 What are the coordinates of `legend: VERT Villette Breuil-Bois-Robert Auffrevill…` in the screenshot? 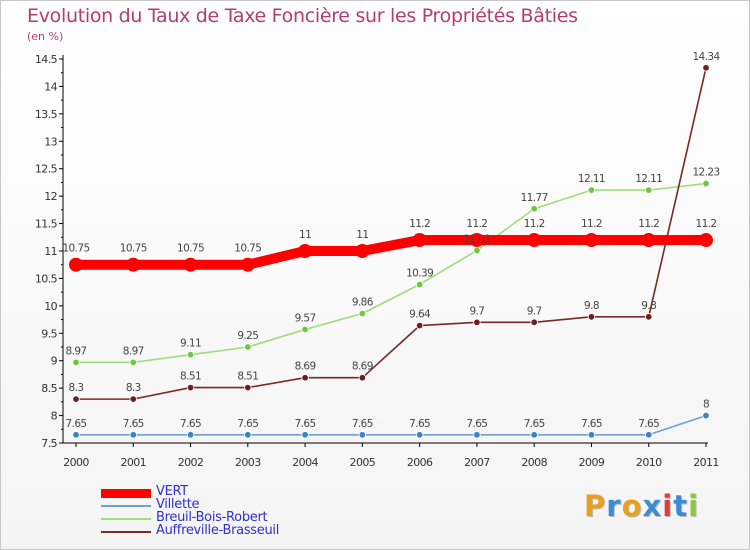 It's located at (251, 511).